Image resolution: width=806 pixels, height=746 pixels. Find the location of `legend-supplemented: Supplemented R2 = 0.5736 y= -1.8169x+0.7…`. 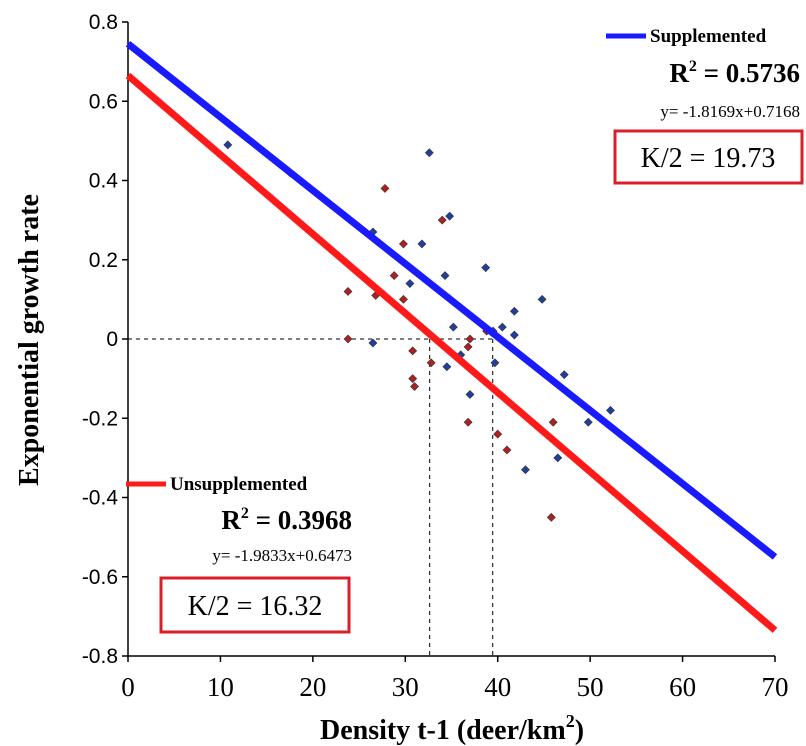

legend-supplemented: Supplemented R2 = 0.5736 y= -1.8169x+0.7… is located at coordinates (705, 105).